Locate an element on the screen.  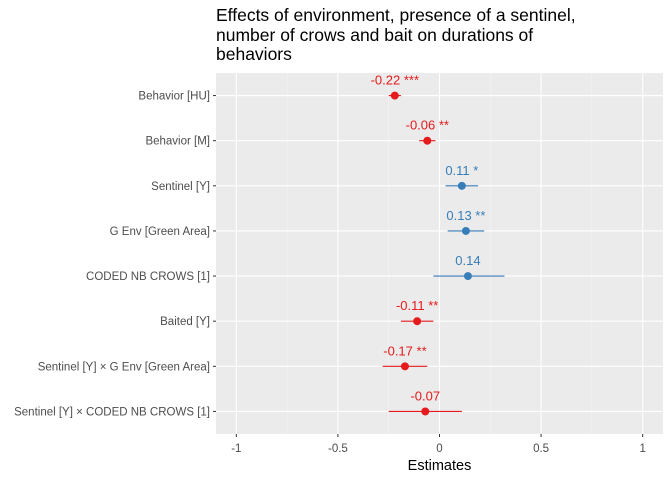
term-label: Sentinel [Y] is located at coordinates (180, 187).